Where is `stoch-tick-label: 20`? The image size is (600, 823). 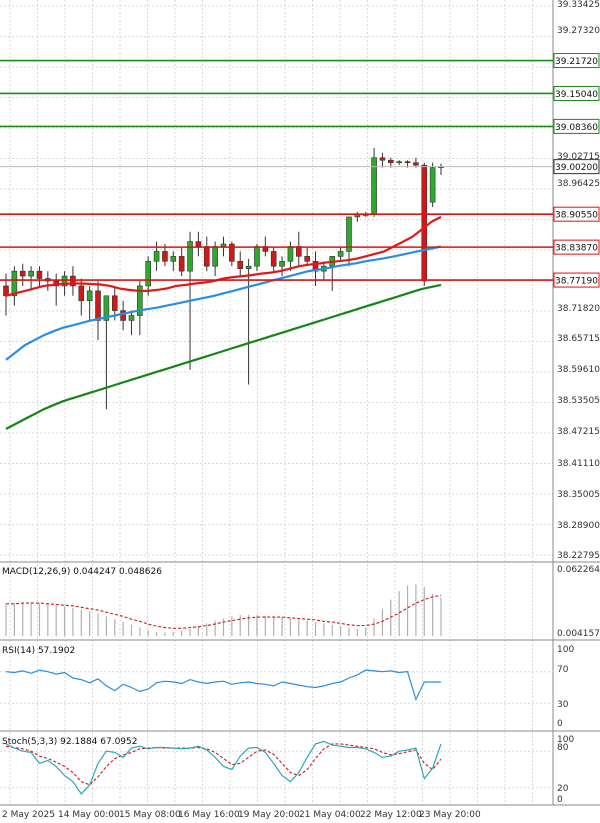 stoch-tick-label: 20 is located at coordinates (563, 789).